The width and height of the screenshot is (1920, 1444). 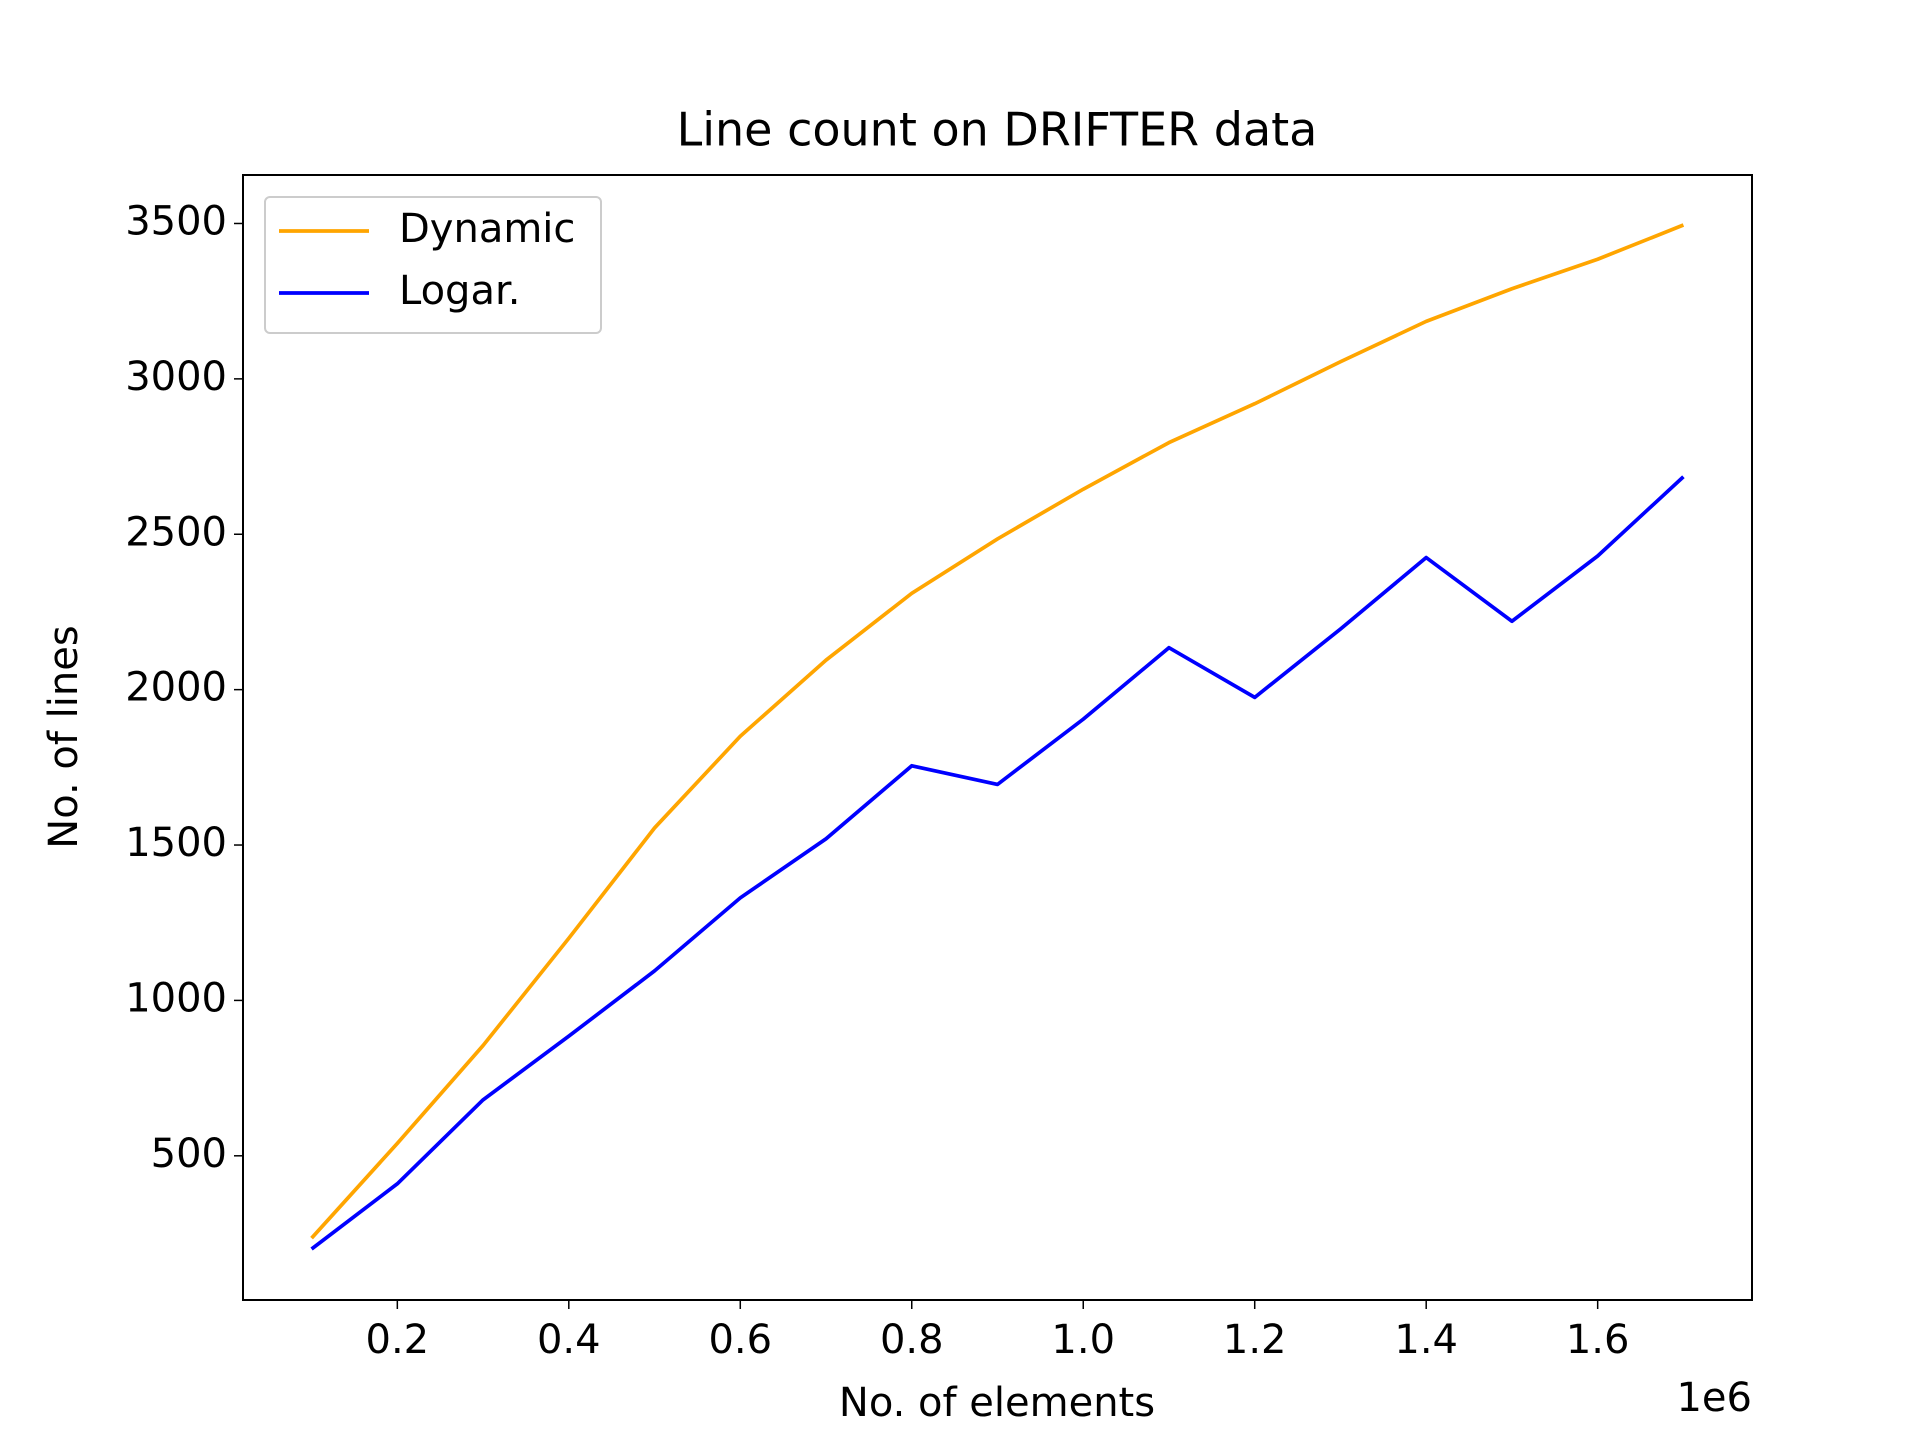 I want to click on x-tick-label: 0.8, so click(x=912, y=1340).